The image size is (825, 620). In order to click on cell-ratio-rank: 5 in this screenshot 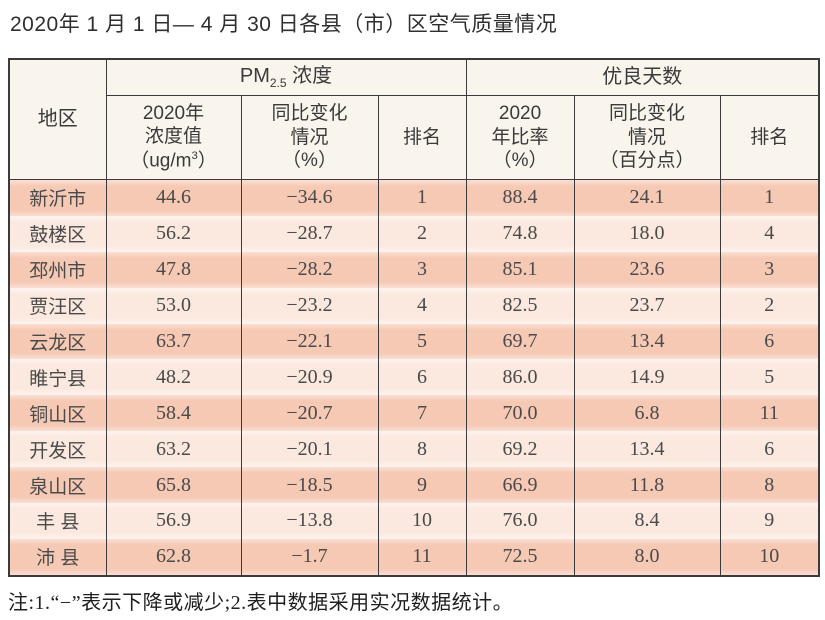, I will do `click(769, 377)`.